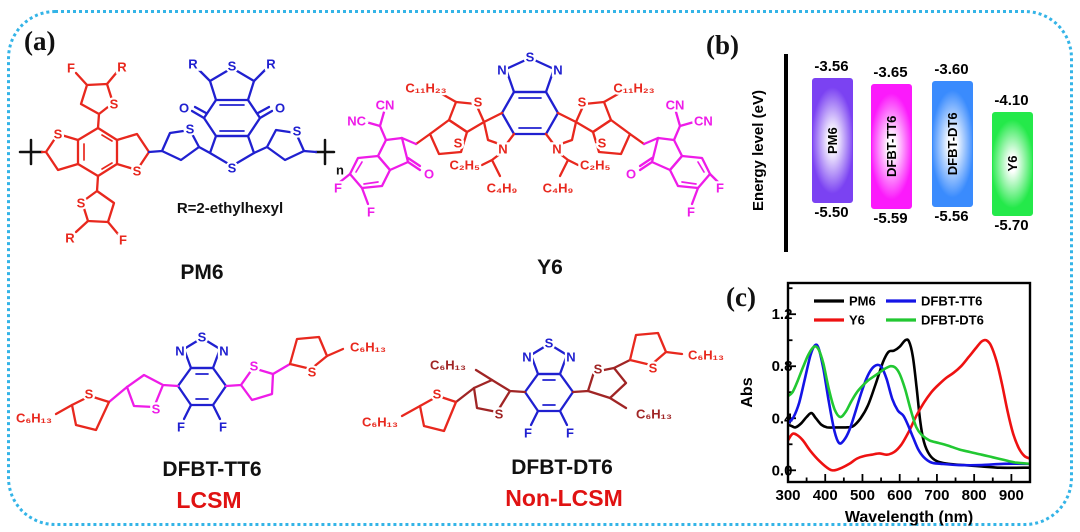 The width and height of the screenshot is (1080, 532). I want to click on legend-label-dfbt-dt6: DFBT-DT6, so click(952, 320).